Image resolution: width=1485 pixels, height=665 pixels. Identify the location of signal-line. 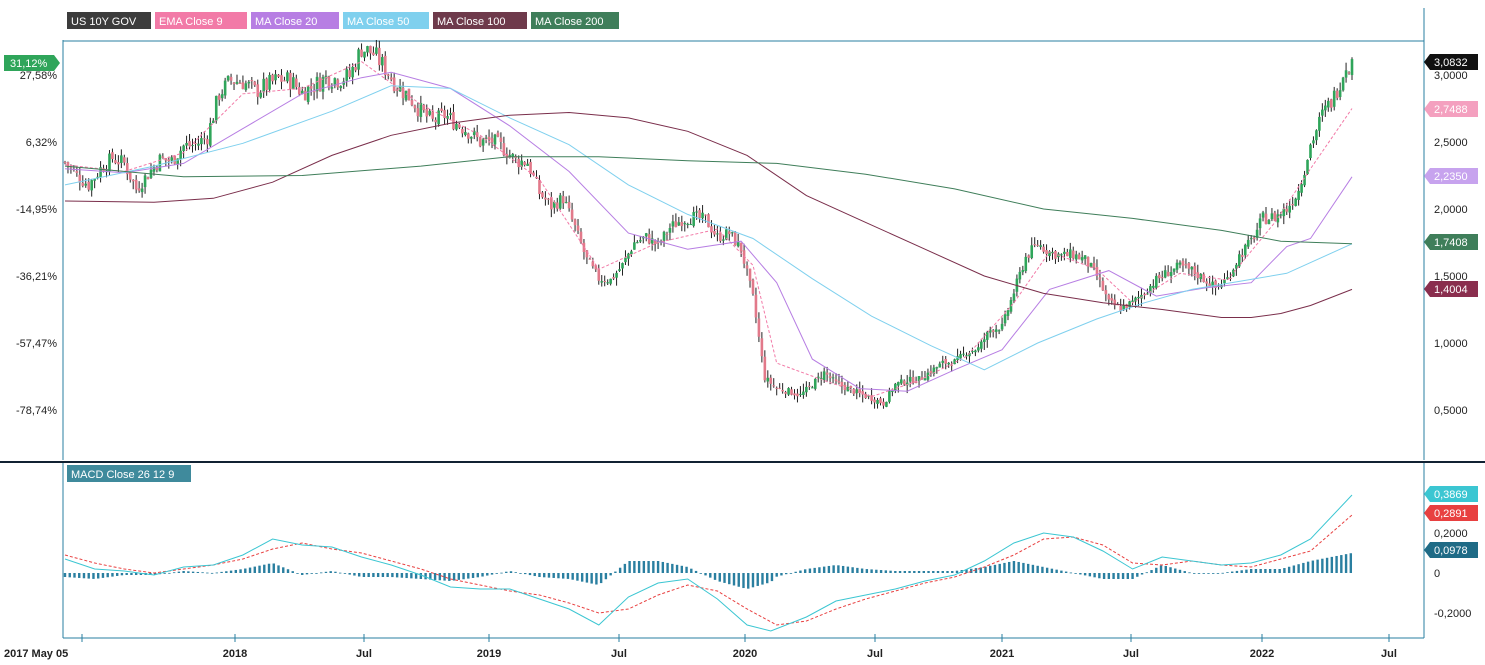
(708, 570).